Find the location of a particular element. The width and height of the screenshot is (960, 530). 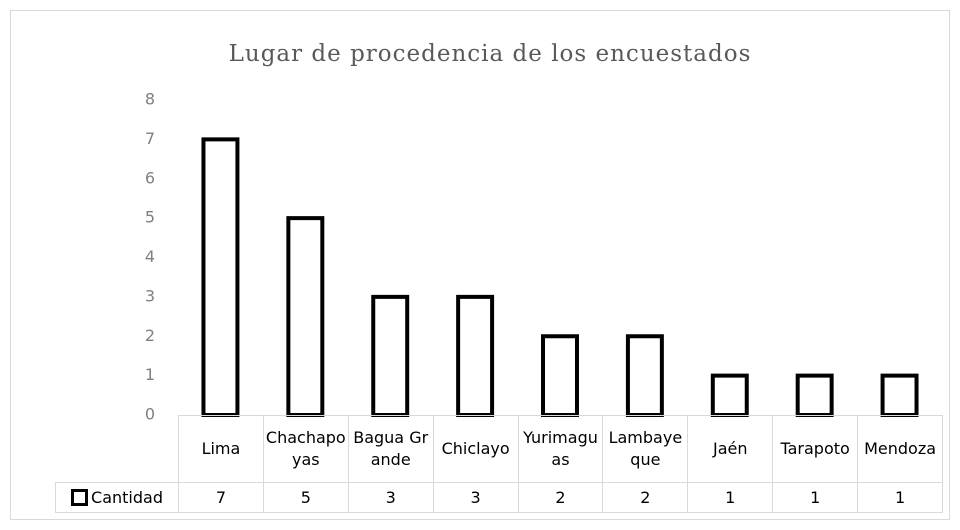

x-tick-label: Mendoza is located at coordinates (900, 449).